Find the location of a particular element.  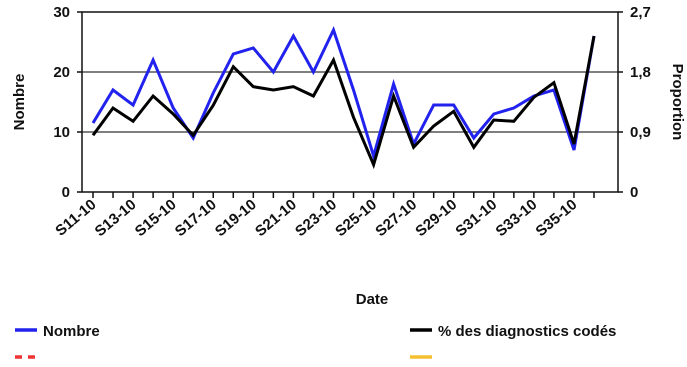

y-left-tick-label: 30 is located at coordinates (61, 12).